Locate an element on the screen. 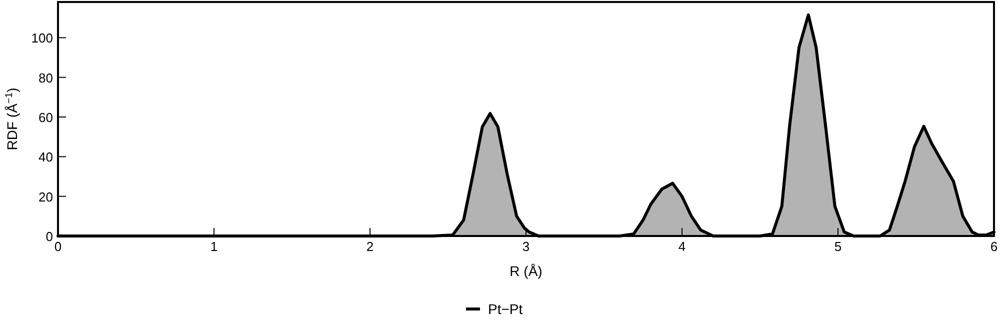  x-tick-label: 5 is located at coordinates (838, 246).